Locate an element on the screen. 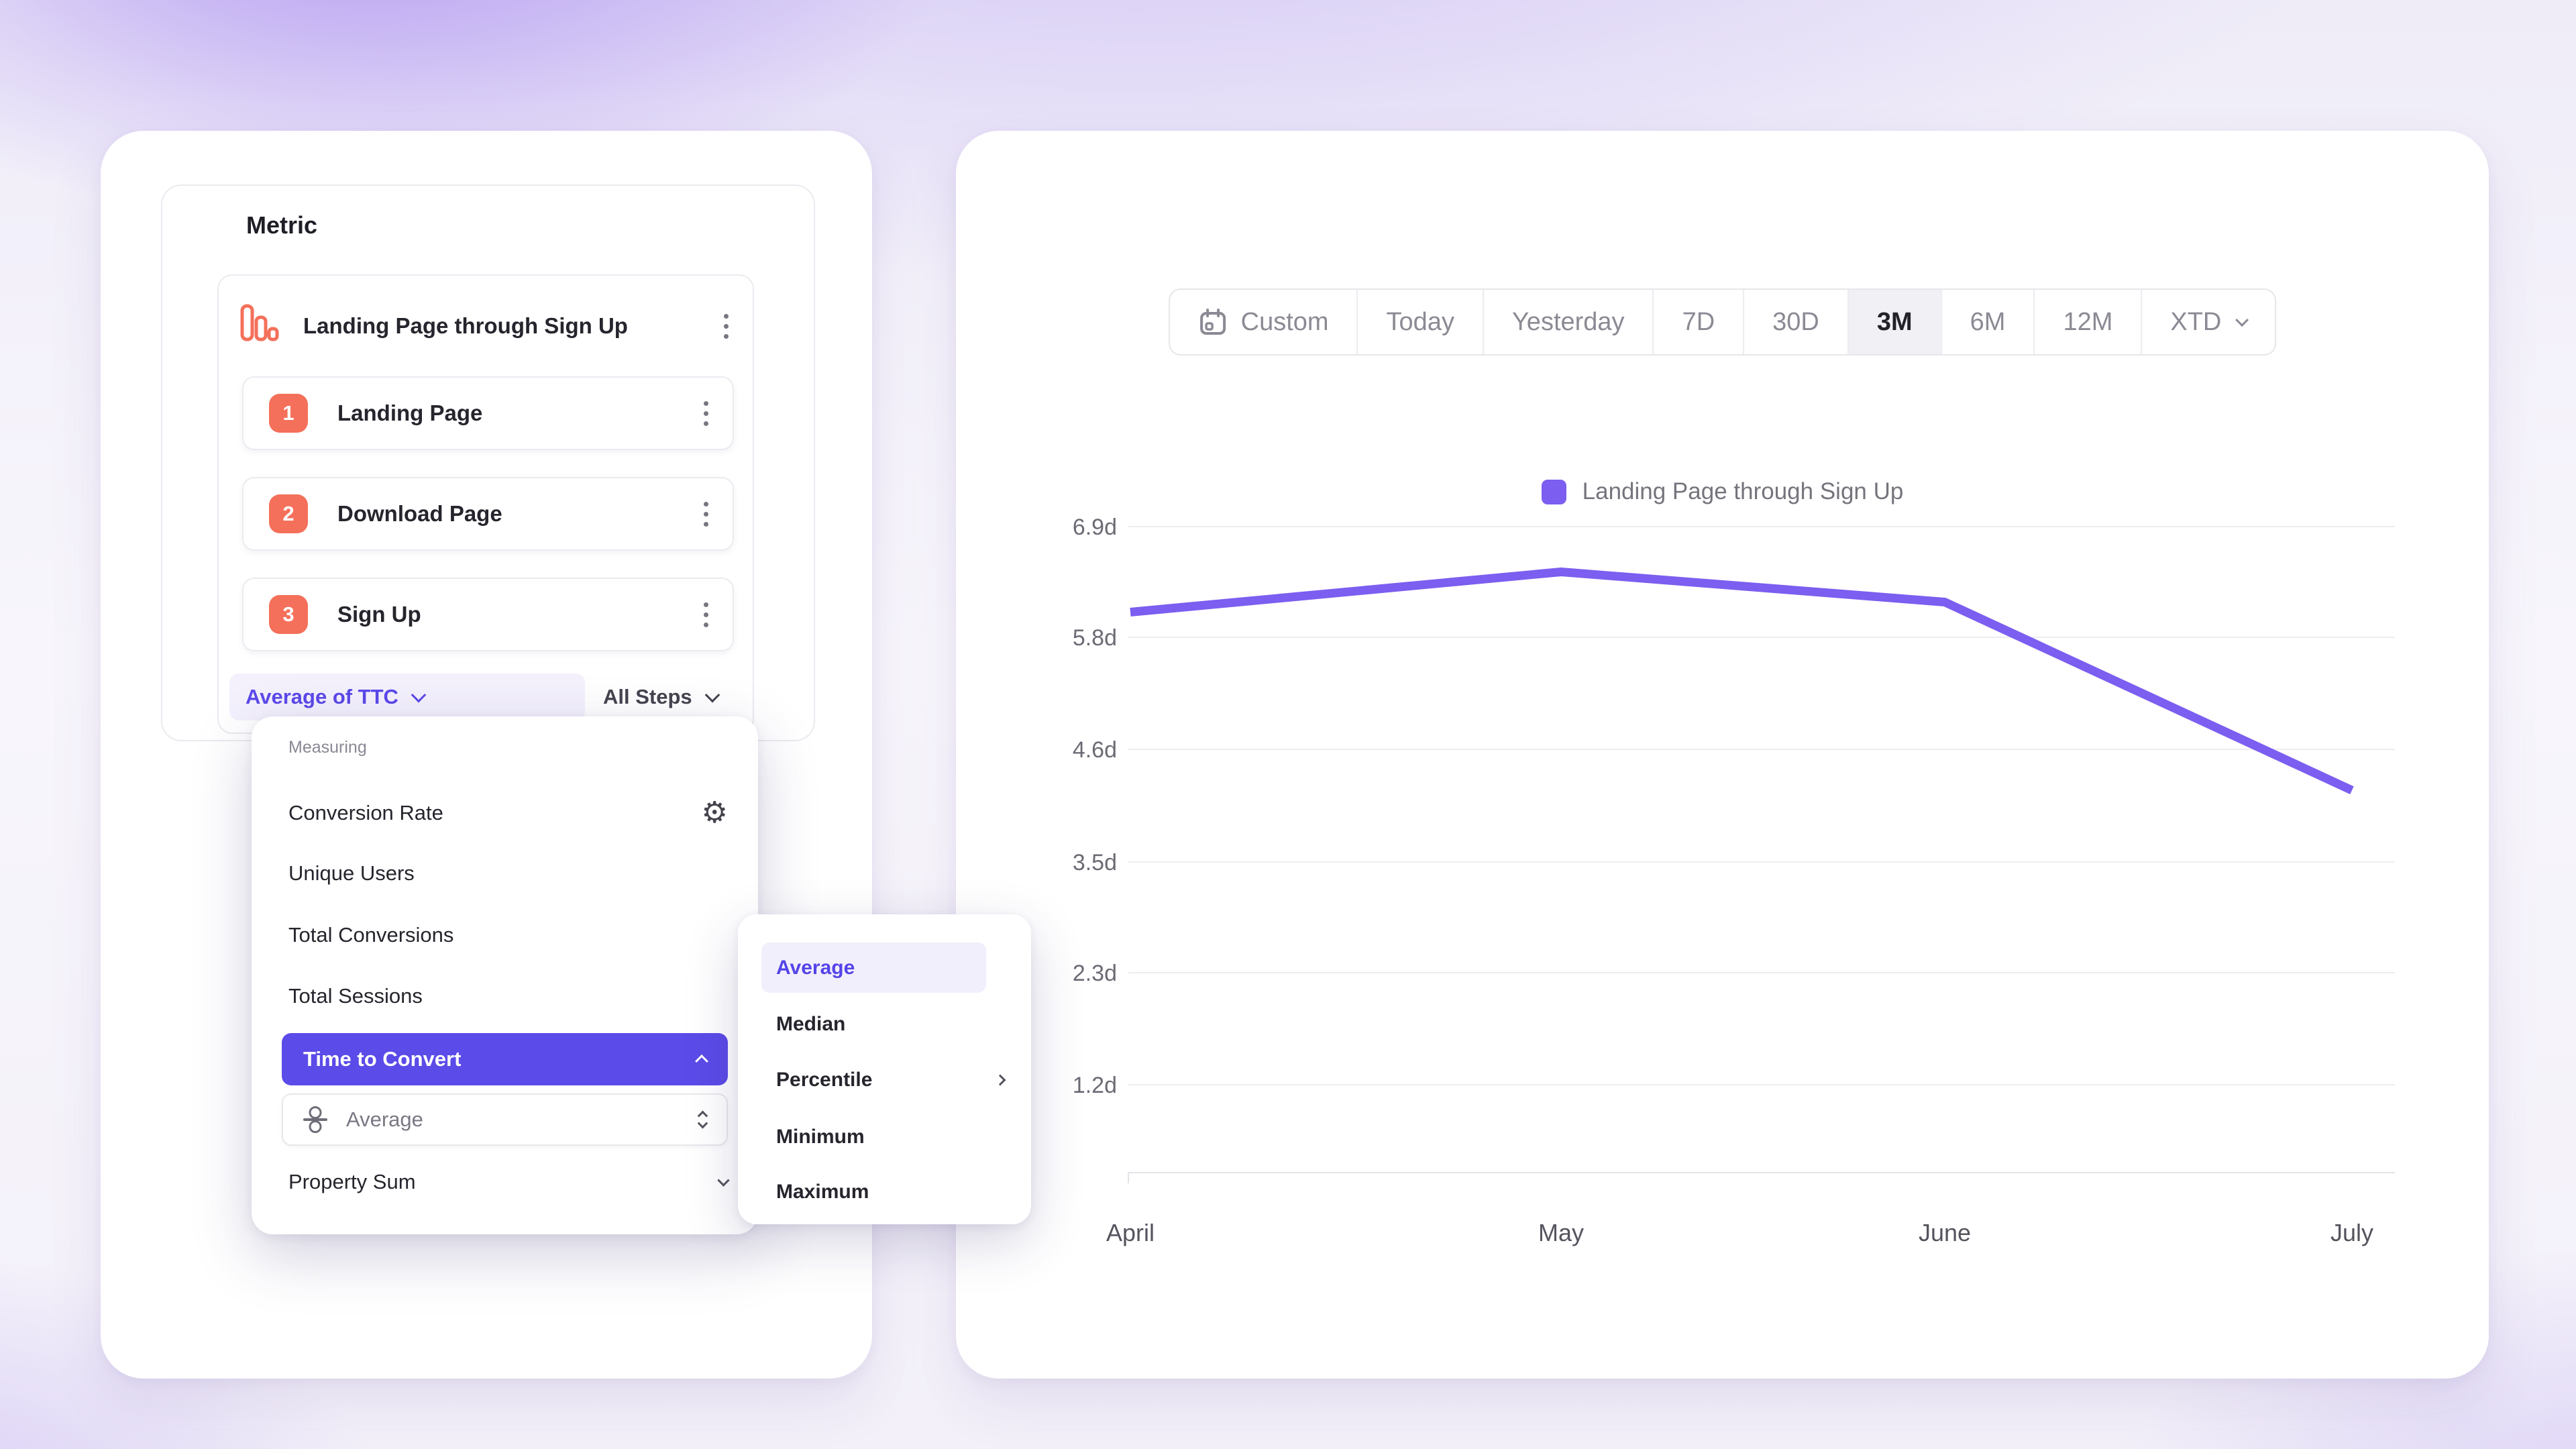 The width and height of the screenshot is (2576, 1449). metric-card: Metric Landing Page through Sign Up 1 is located at coordinates (488, 462).